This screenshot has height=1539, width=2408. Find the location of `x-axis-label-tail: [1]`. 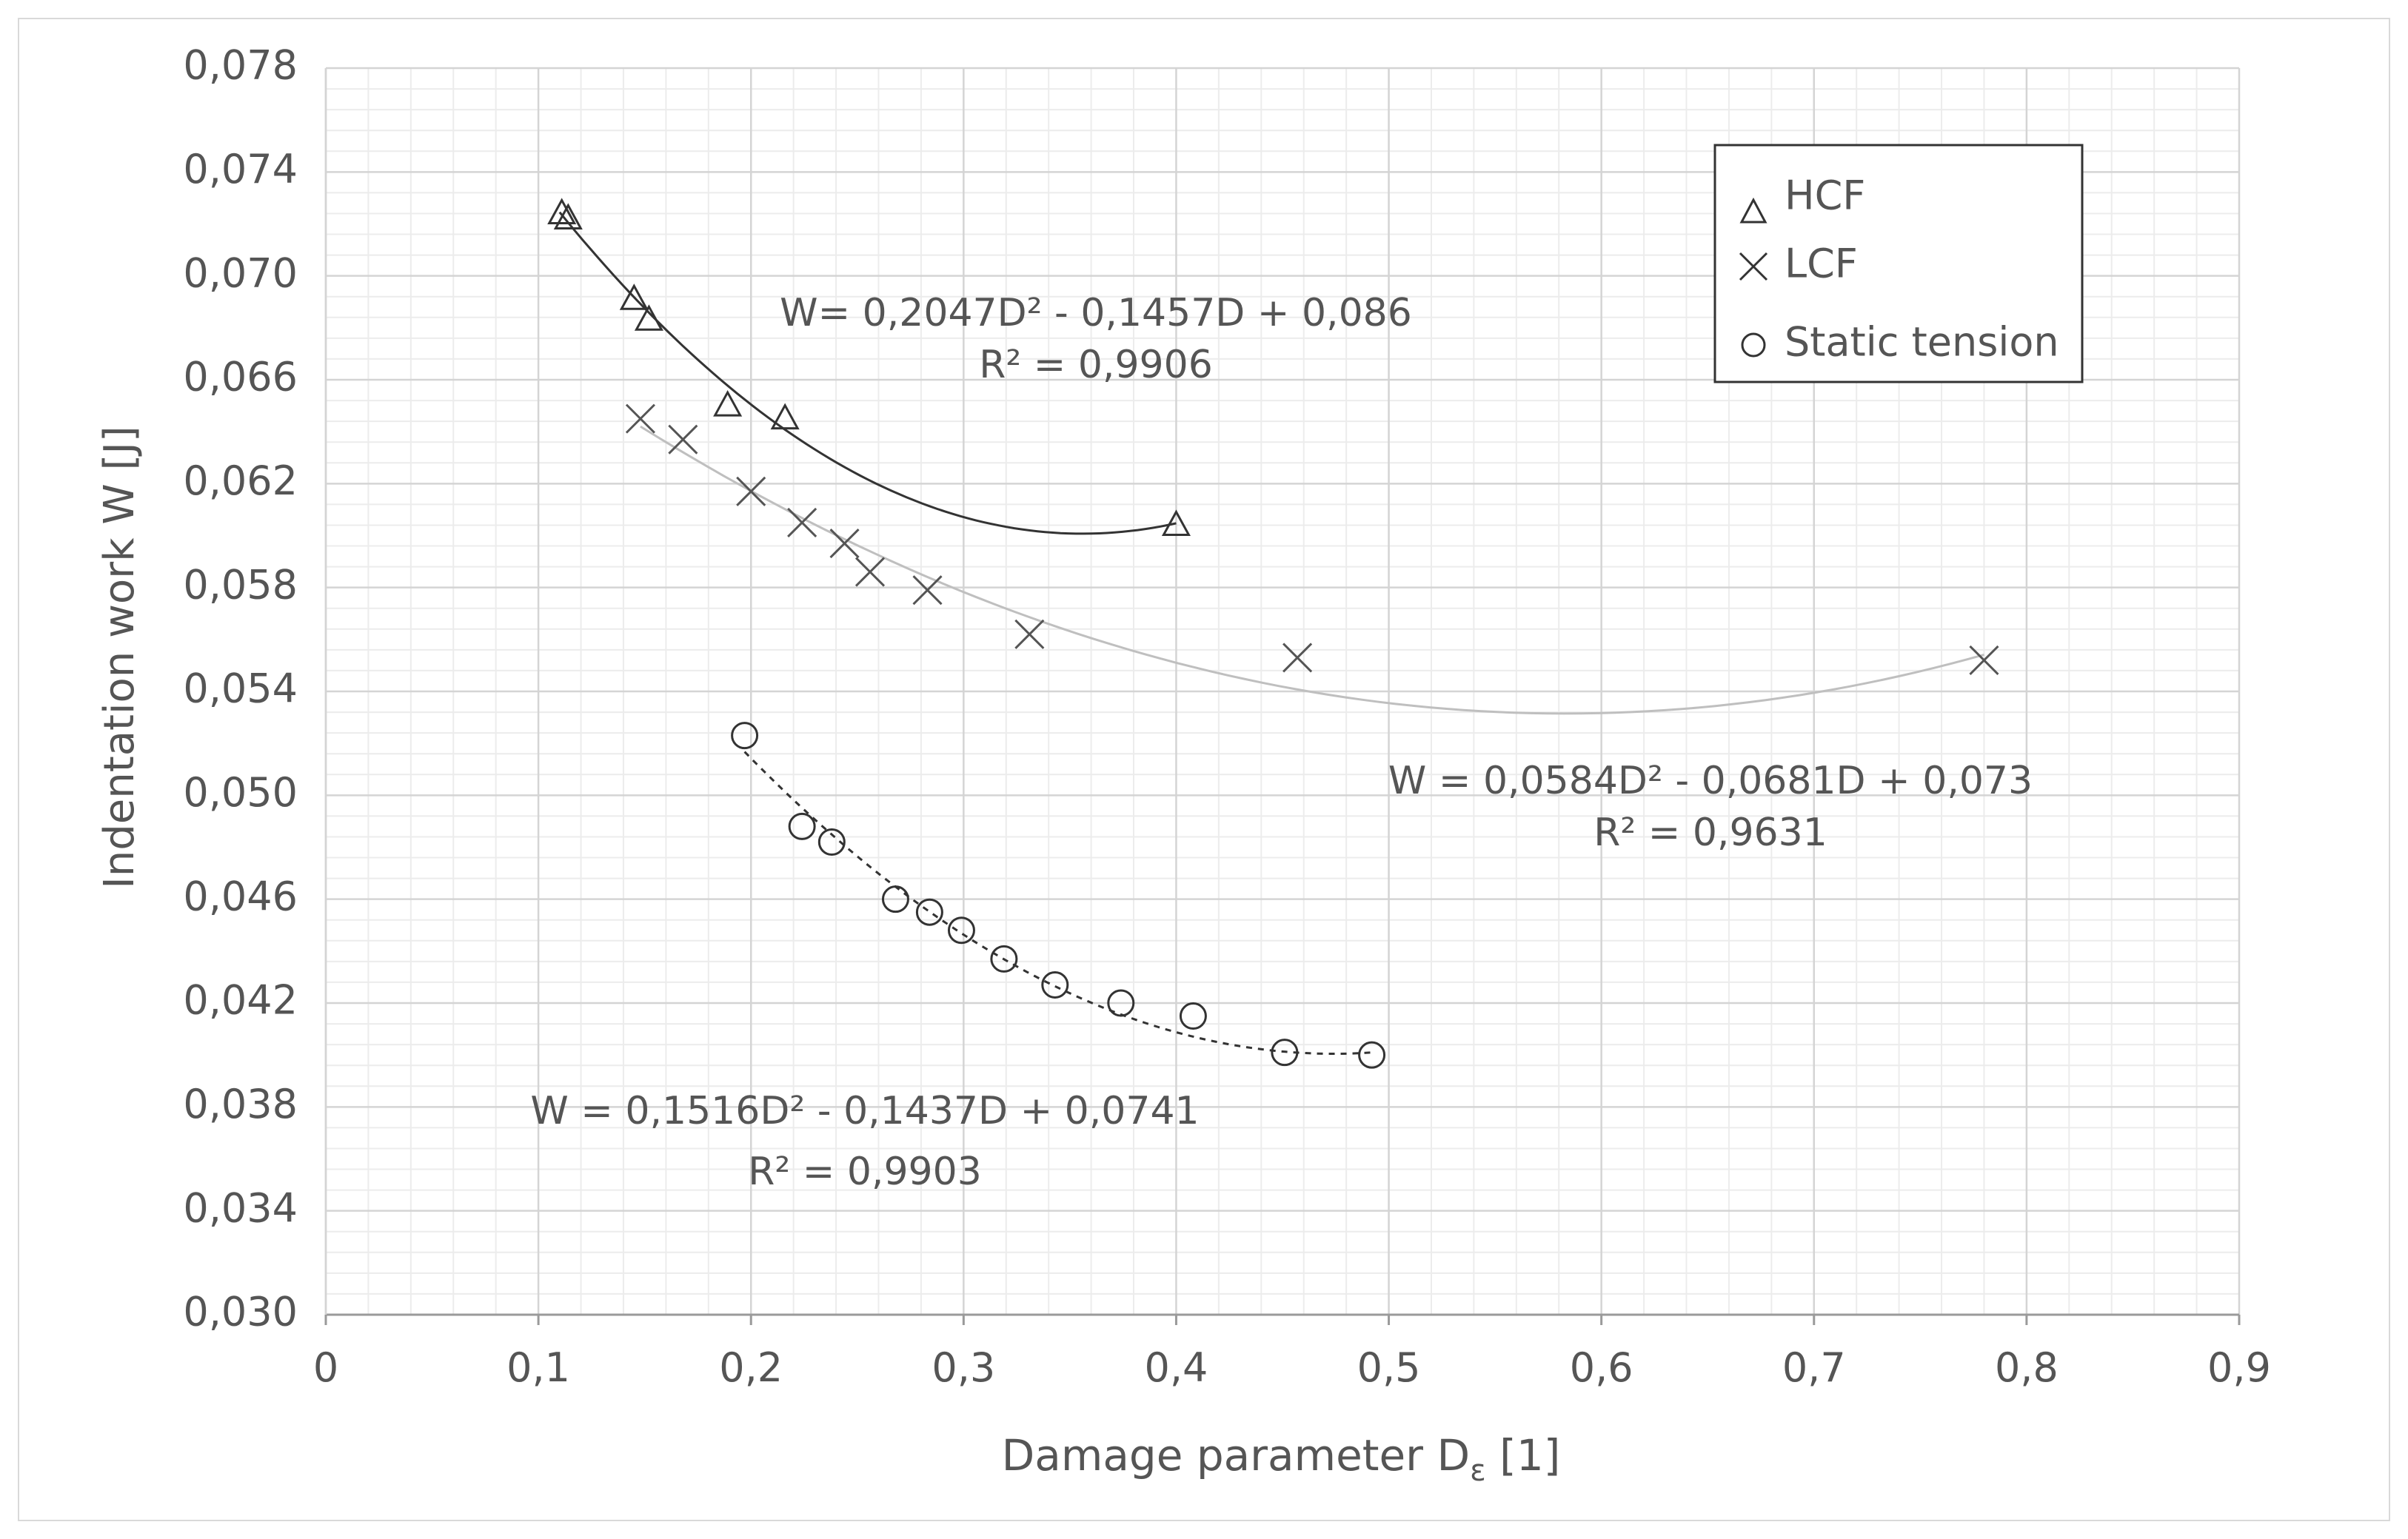

x-axis-label-tail: [1] is located at coordinates (1523, 1455).